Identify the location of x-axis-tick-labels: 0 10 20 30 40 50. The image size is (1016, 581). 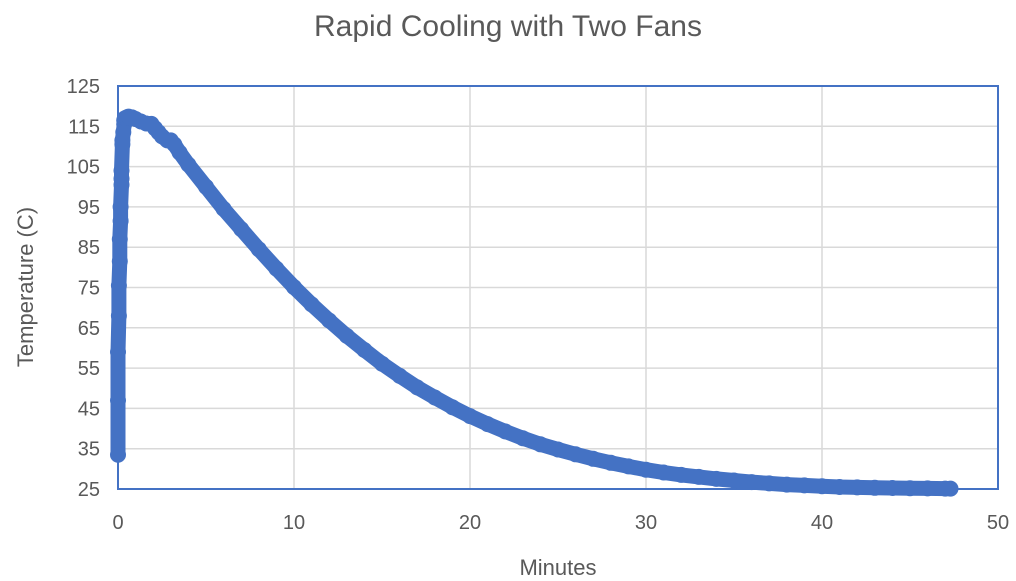
(560, 523).